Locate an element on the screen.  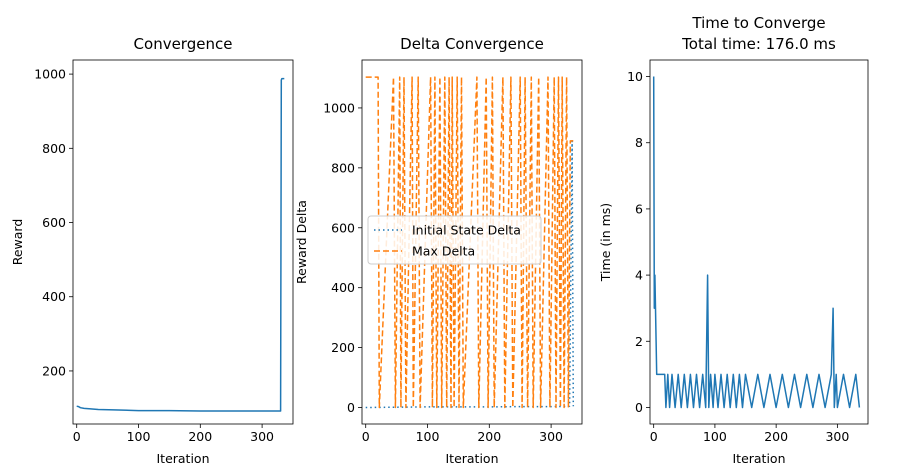
y-tick-label: 8 is located at coordinates (639, 142).